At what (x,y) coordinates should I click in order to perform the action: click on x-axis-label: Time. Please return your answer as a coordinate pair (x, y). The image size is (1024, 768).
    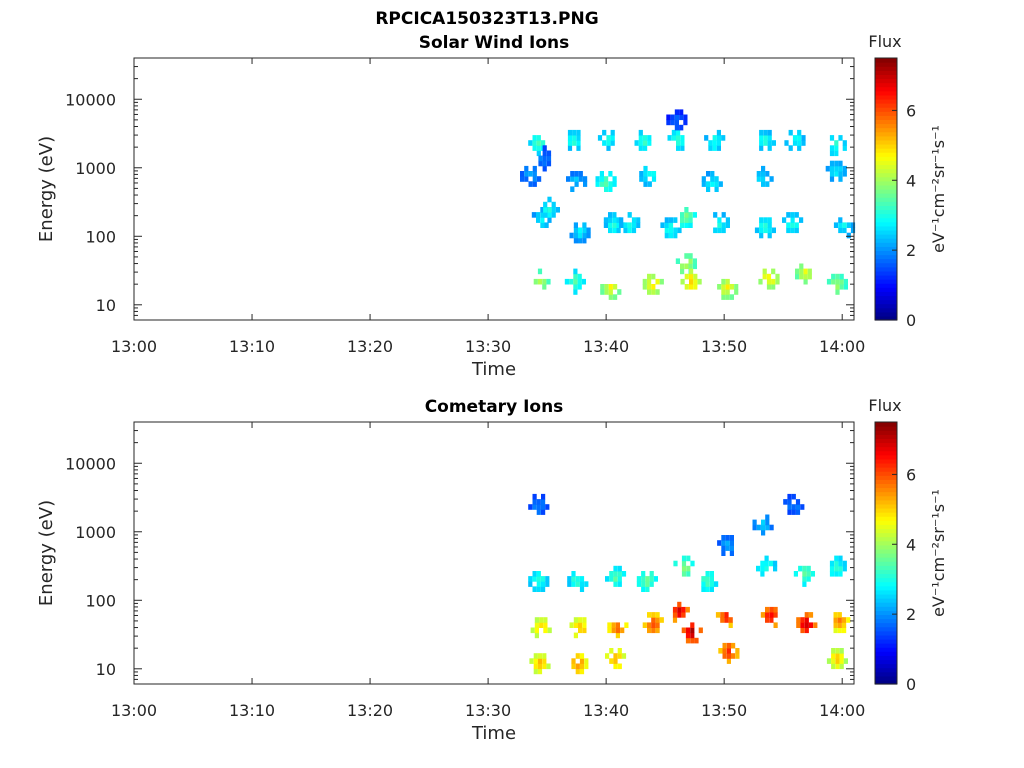
    Looking at the image, I should click on (493, 369).